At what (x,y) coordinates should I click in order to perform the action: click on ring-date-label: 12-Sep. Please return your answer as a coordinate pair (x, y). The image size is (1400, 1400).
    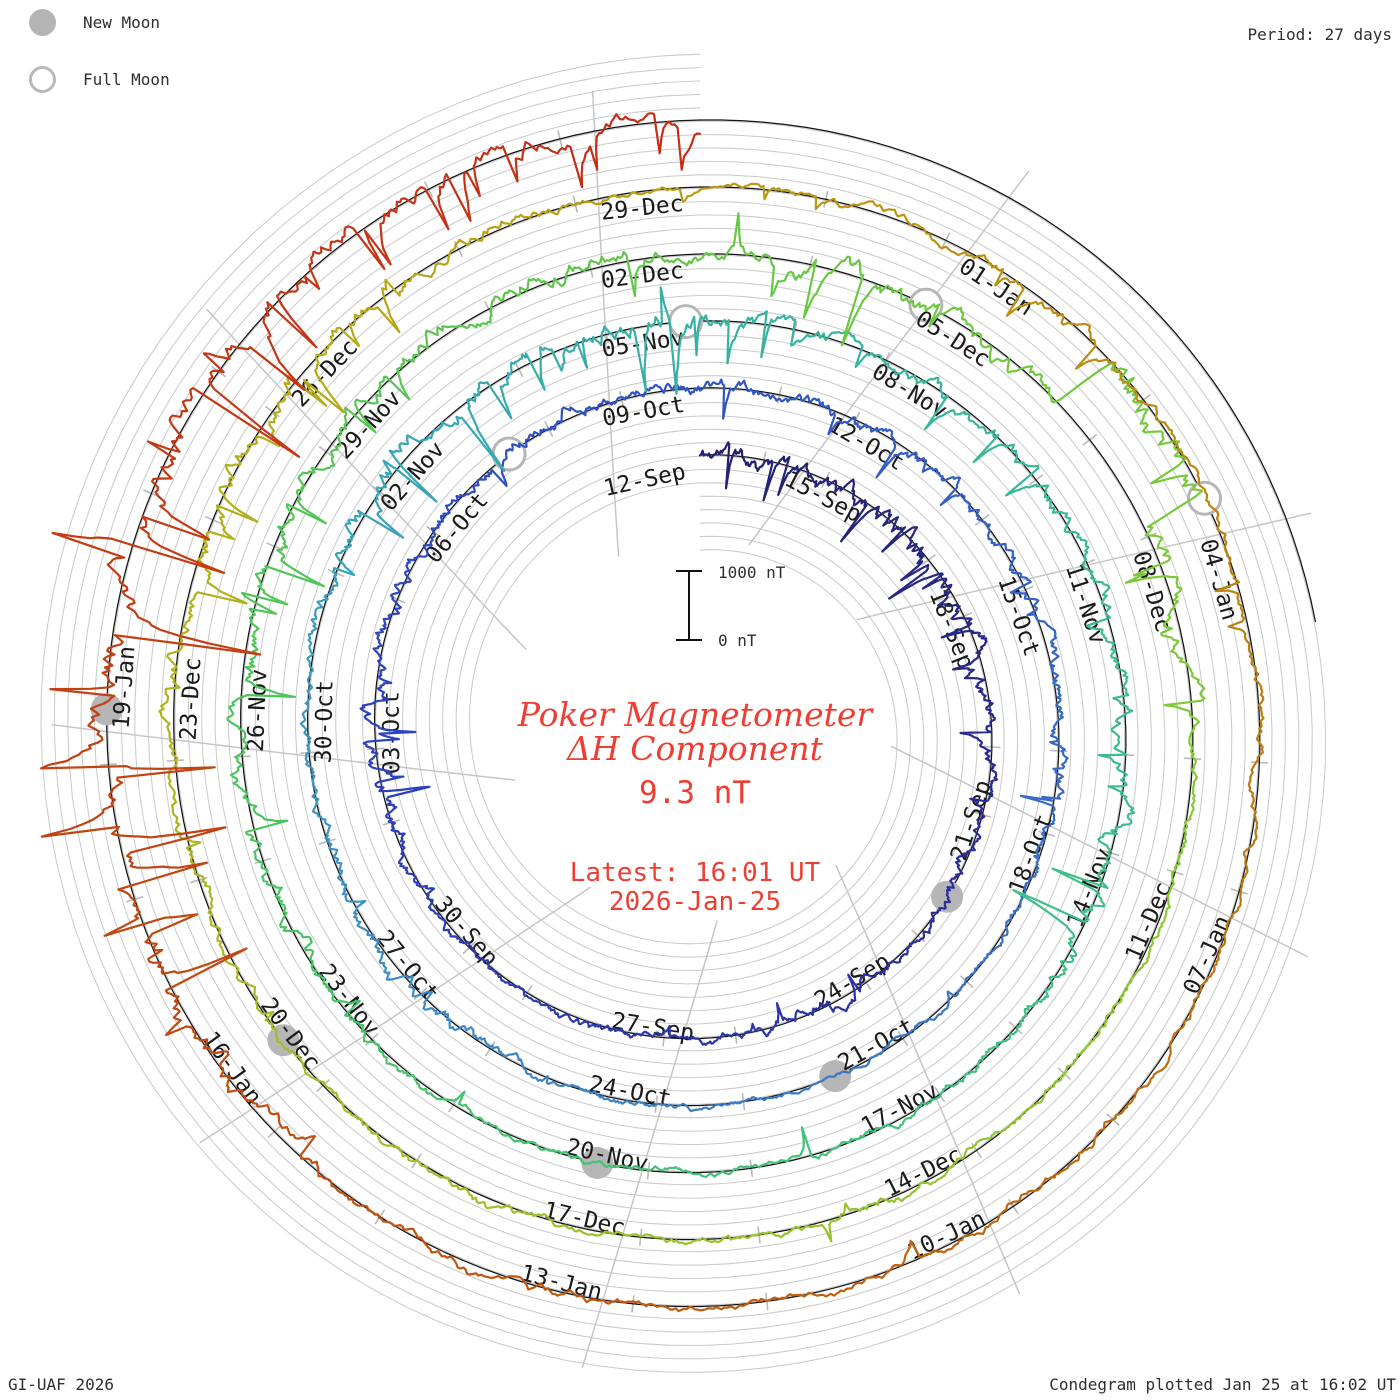
    Looking at the image, I should click on (644, 480).